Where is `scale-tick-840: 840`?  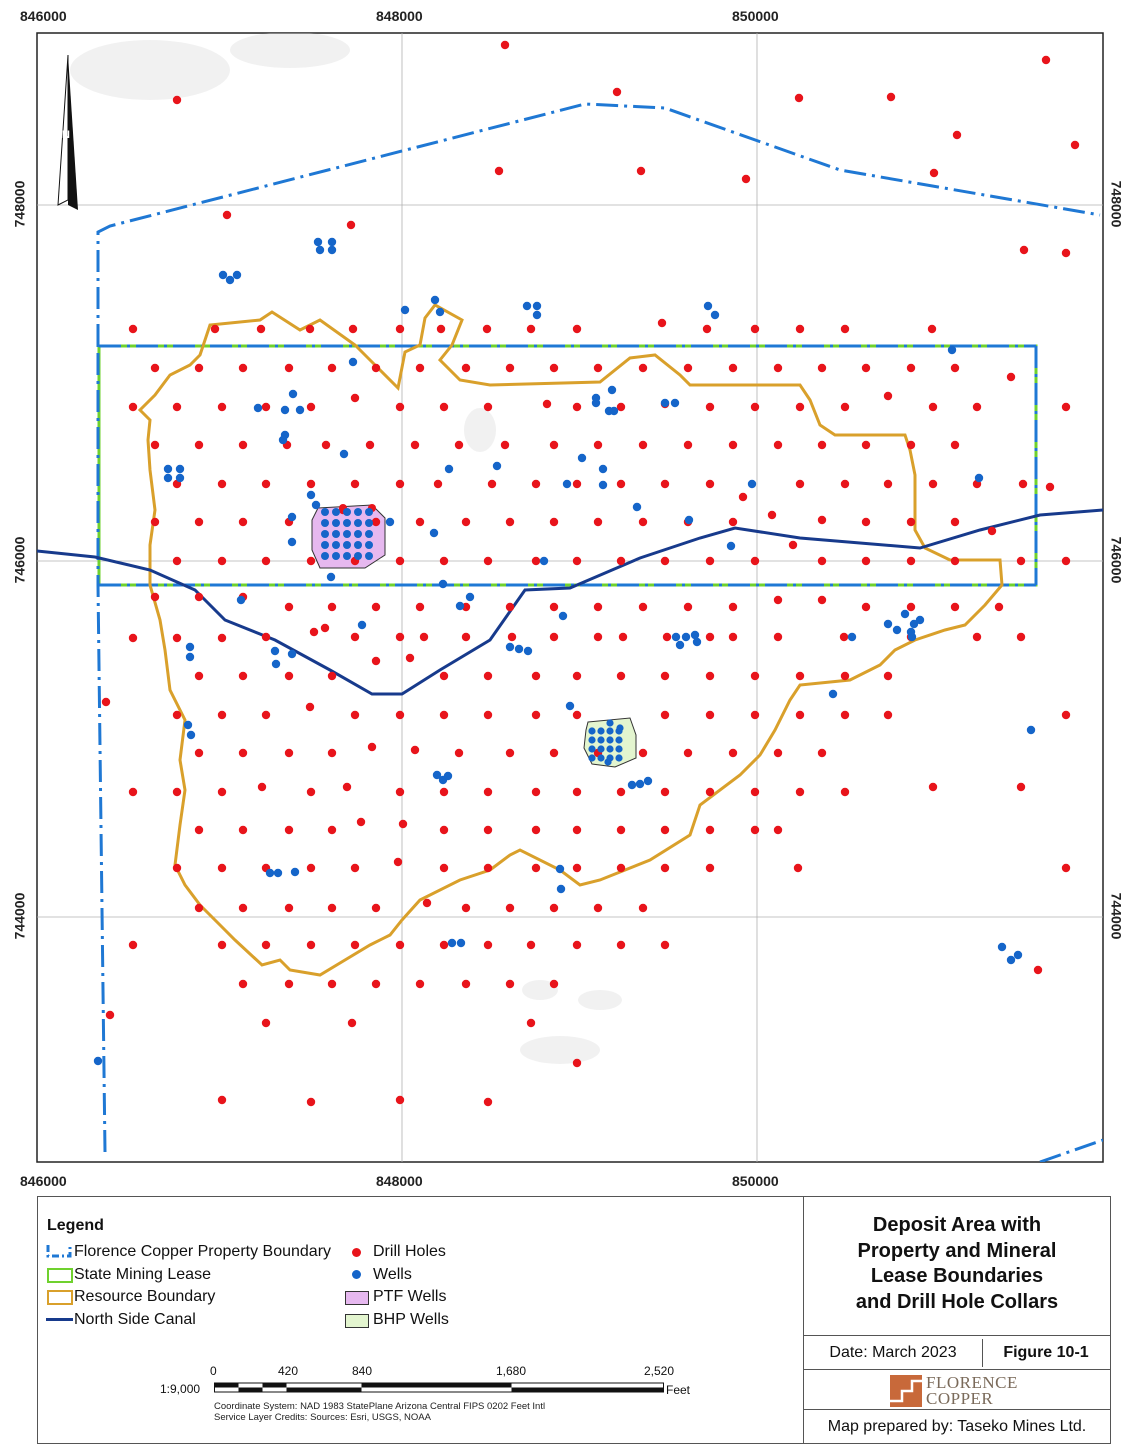
scale-tick-840: 840 is located at coordinates (362, 1371).